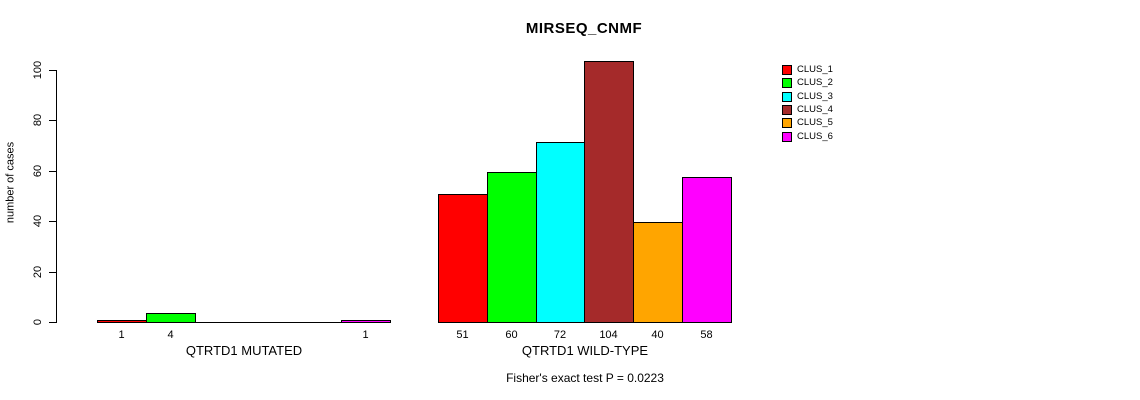 Image resolution: width=1140 pixels, height=400 pixels. What do you see at coordinates (815, 69) in the screenshot?
I see `legend-label: CLUS_1` at bounding box center [815, 69].